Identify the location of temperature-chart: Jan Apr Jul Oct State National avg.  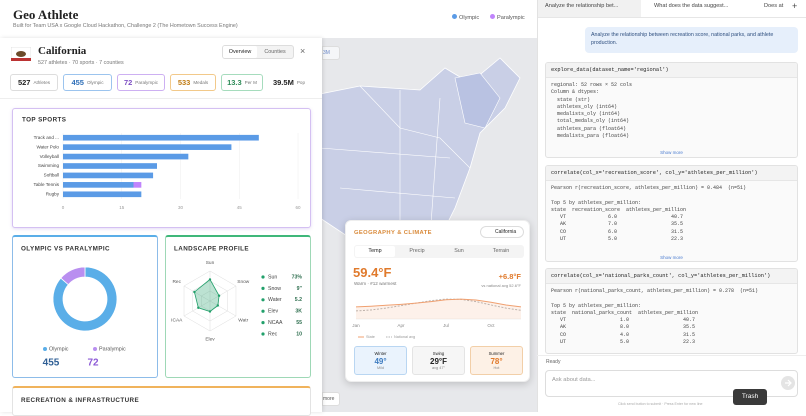
(437, 318).